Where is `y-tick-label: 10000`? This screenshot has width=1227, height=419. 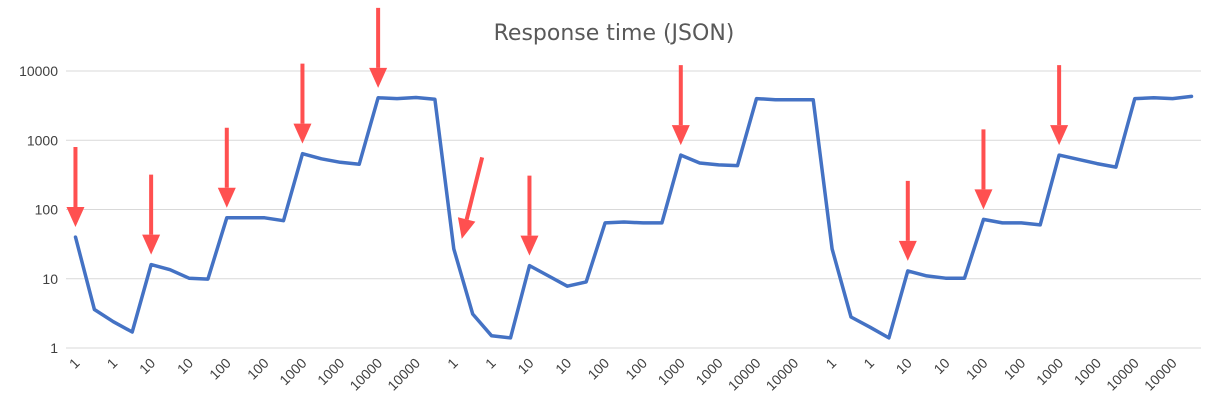 y-tick-label: 10000 is located at coordinates (38, 71).